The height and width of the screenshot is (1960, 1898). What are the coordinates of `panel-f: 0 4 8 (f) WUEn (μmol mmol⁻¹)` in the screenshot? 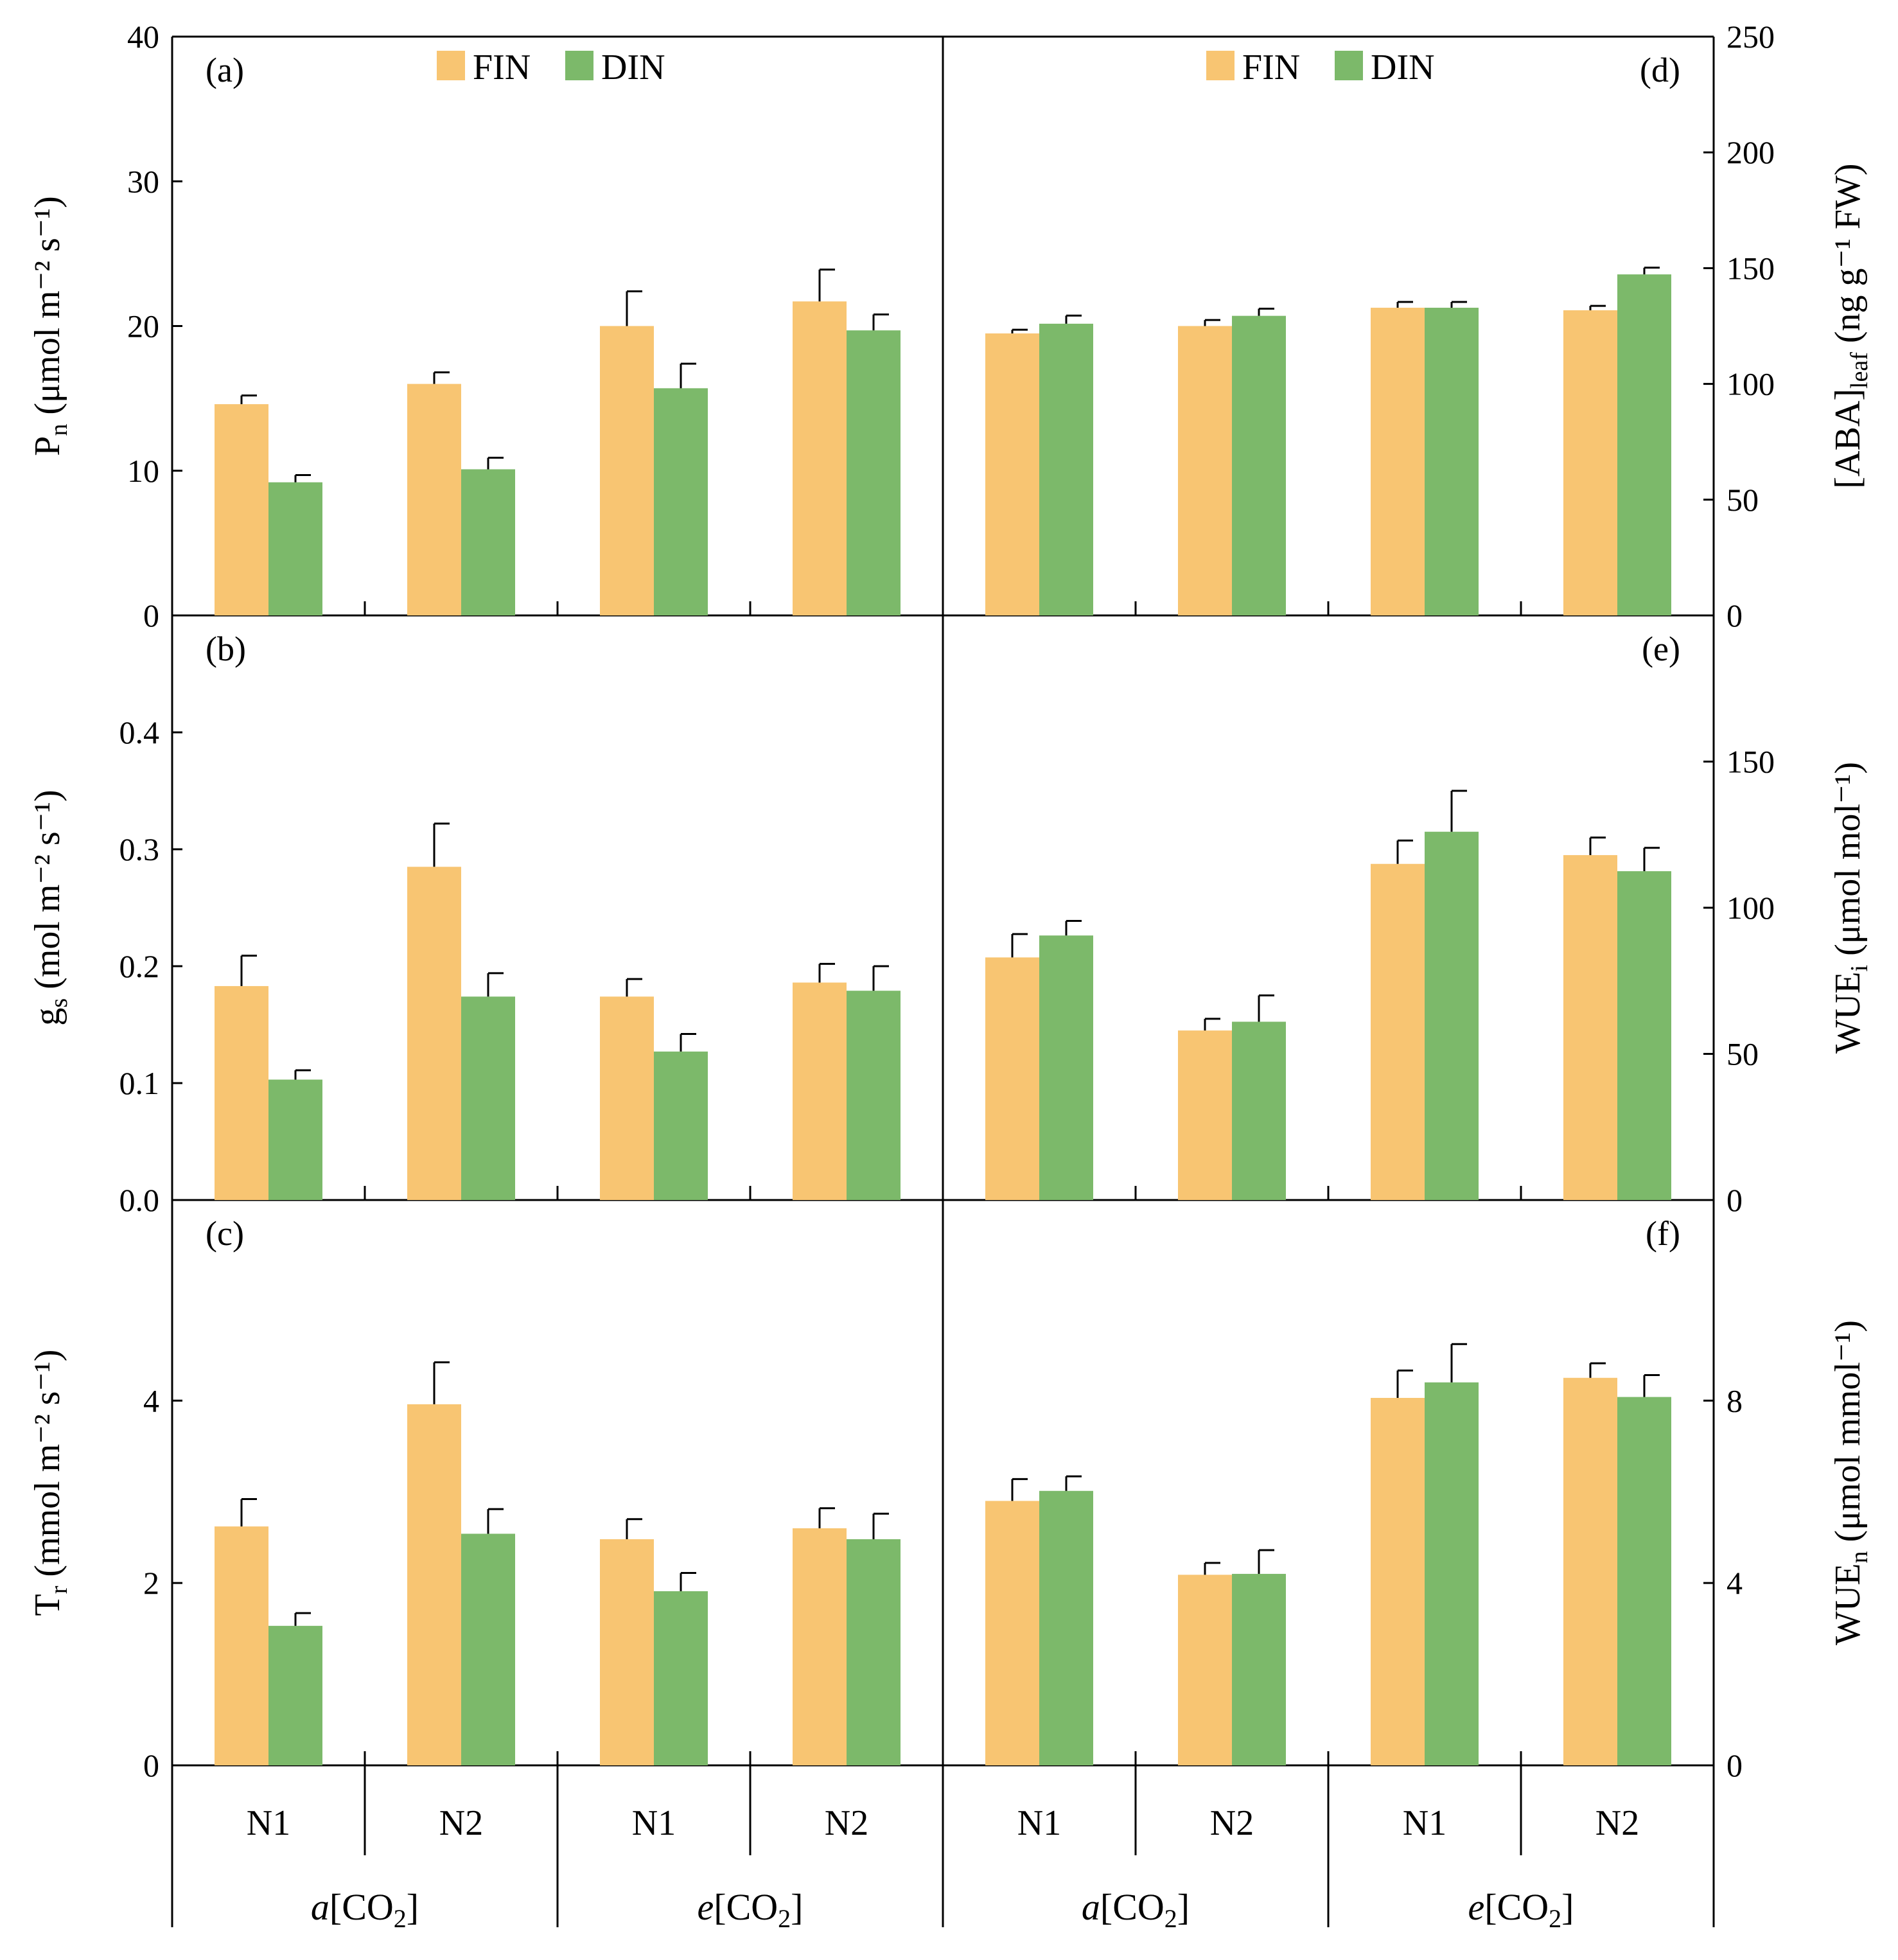 It's located at (1429, 1498).